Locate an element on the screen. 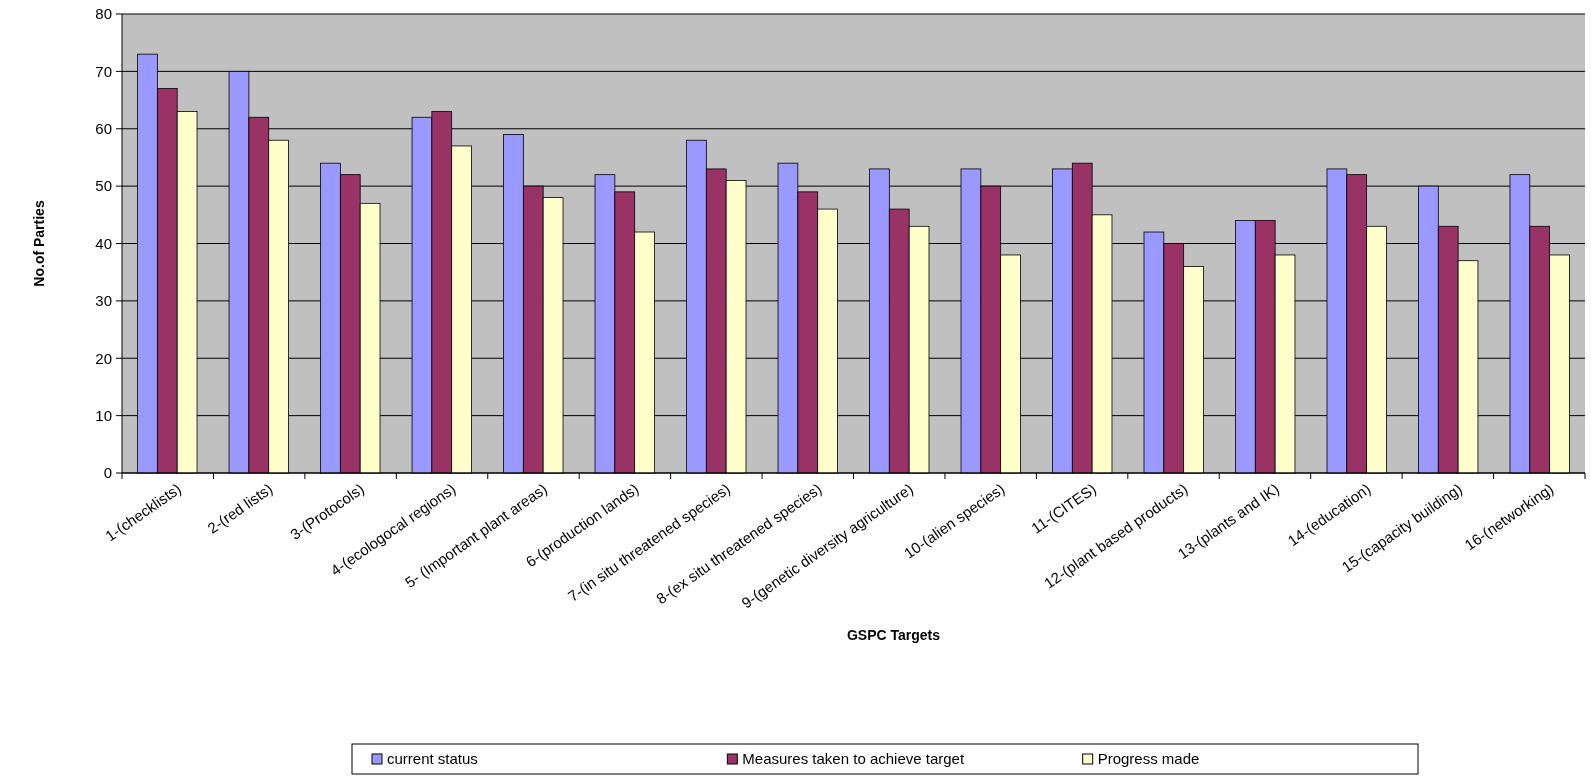 This screenshot has height=776, width=1591. legend-label: current status is located at coordinates (432, 759).